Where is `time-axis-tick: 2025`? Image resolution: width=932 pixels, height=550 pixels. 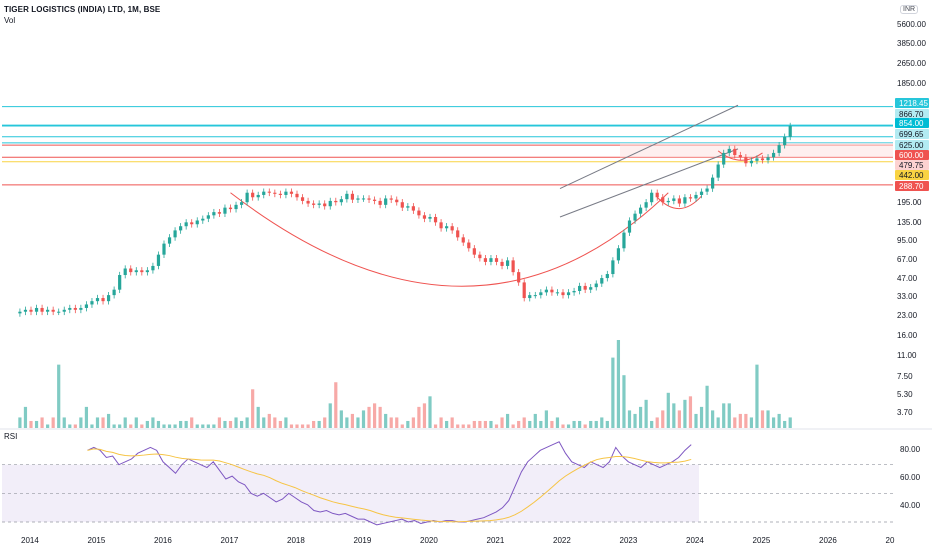
time-axis-tick: 2025 is located at coordinates (762, 540).